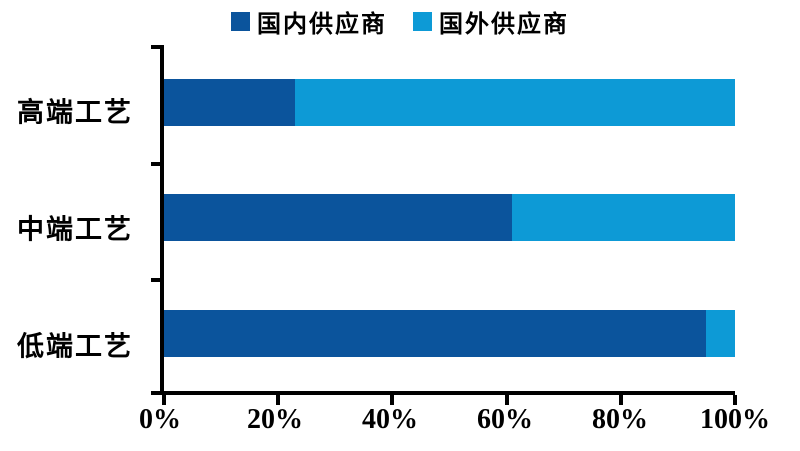 This screenshot has width=800, height=451. I want to click on x-tick-label-60: 60%, so click(505, 419).